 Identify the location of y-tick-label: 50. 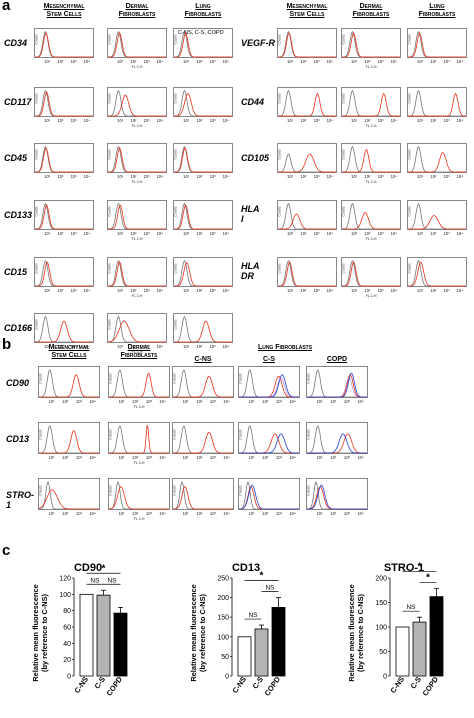
(225, 657).